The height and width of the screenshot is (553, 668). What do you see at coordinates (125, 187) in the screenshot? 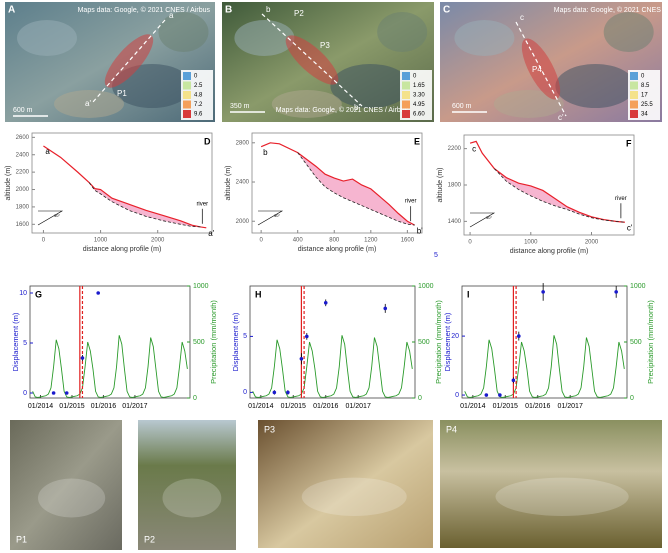
I see `topo-profile` at bounding box center [125, 187].